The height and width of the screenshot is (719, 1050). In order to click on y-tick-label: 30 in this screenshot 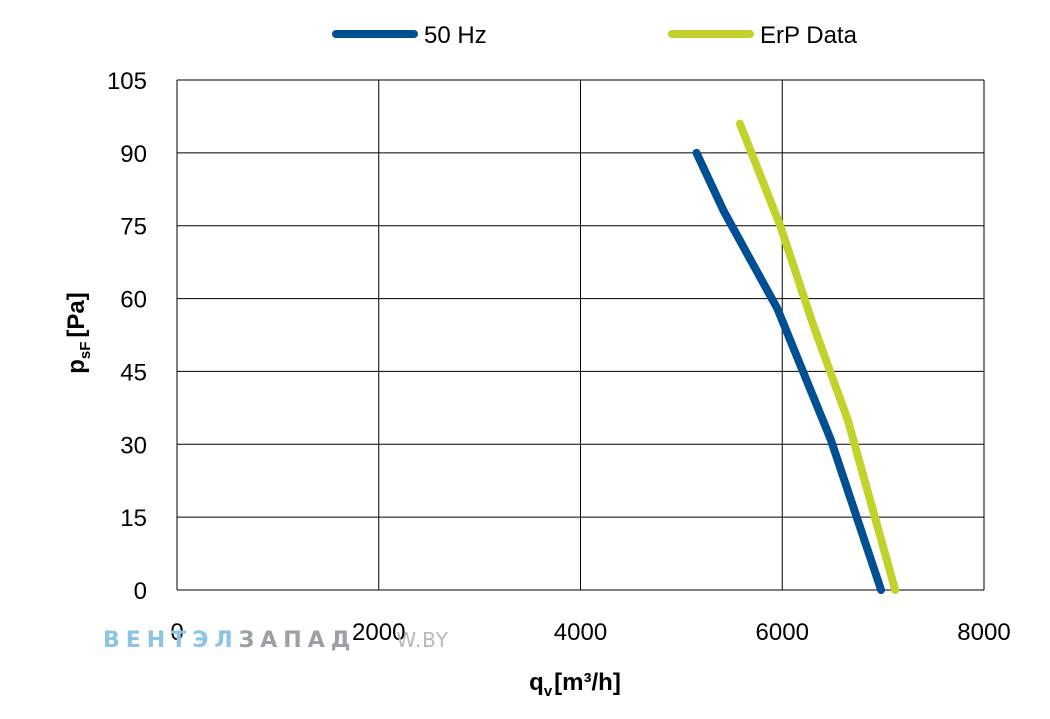, I will do `click(133, 445)`.